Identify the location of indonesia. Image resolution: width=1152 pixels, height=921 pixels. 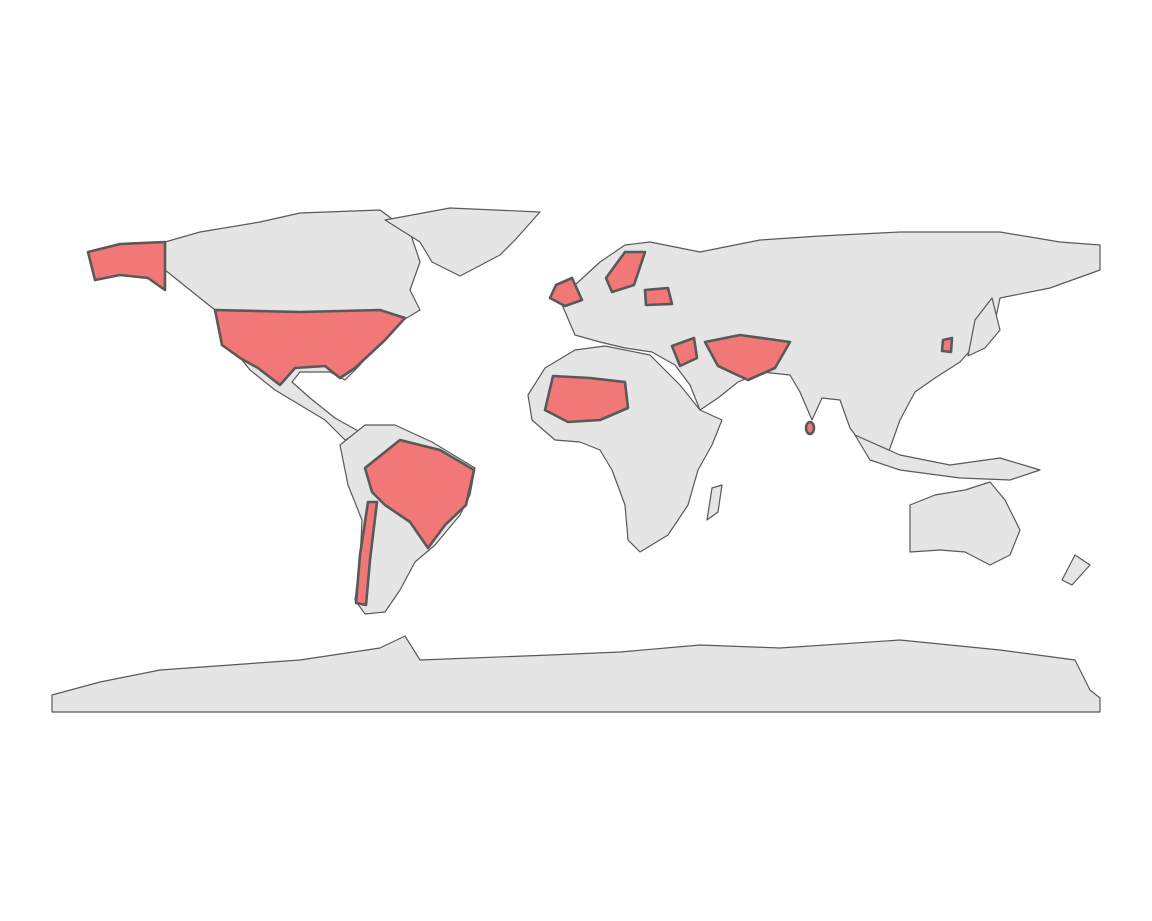
(947, 457).